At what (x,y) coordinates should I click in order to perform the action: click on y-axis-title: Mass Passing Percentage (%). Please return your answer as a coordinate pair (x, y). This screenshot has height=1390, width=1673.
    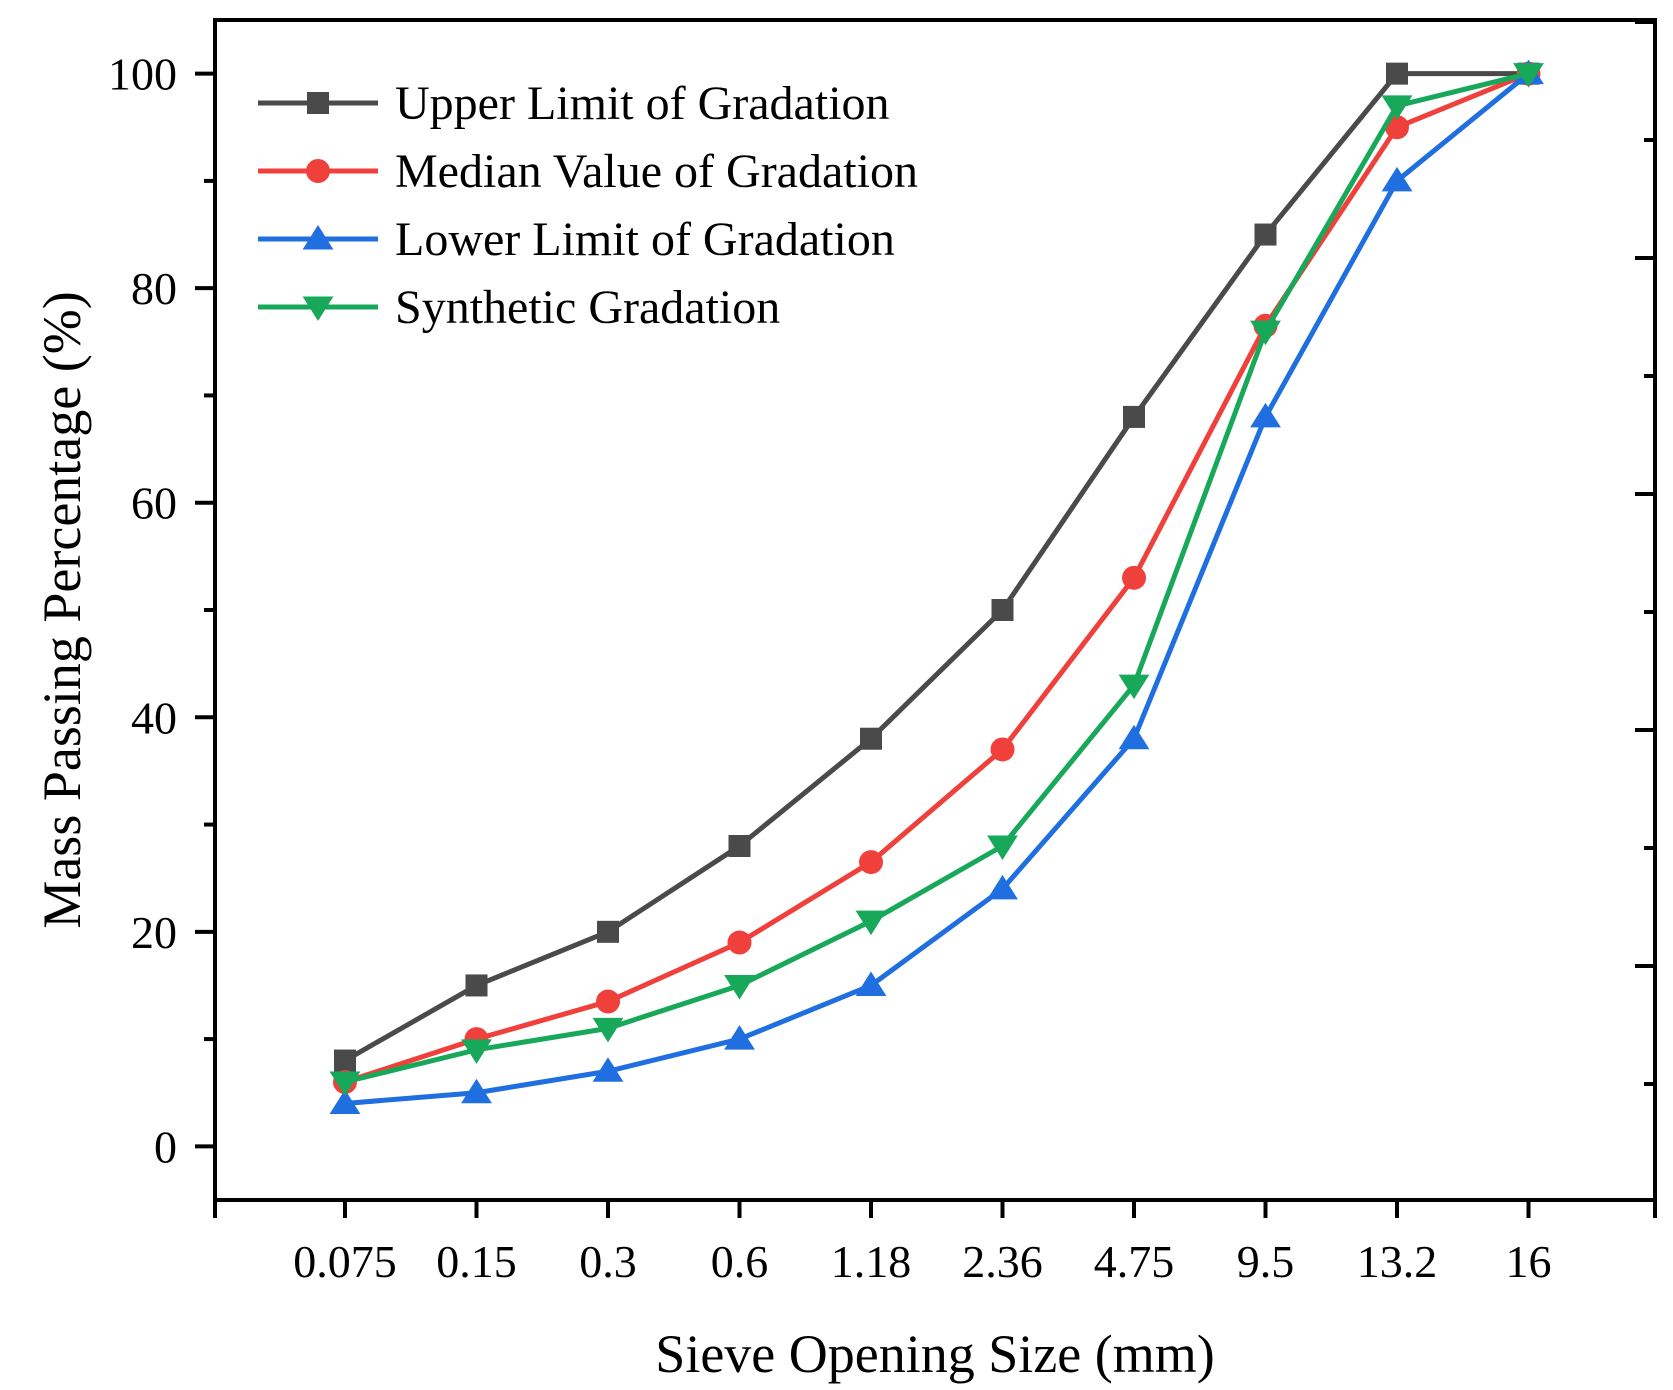
    Looking at the image, I should click on (62, 609).